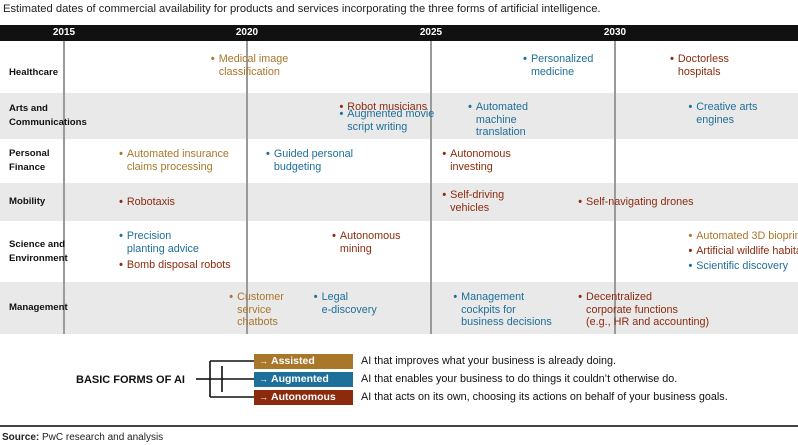 The image size is (798, 445). I want to click on row-label: Science and Environment, so click(38, 251).